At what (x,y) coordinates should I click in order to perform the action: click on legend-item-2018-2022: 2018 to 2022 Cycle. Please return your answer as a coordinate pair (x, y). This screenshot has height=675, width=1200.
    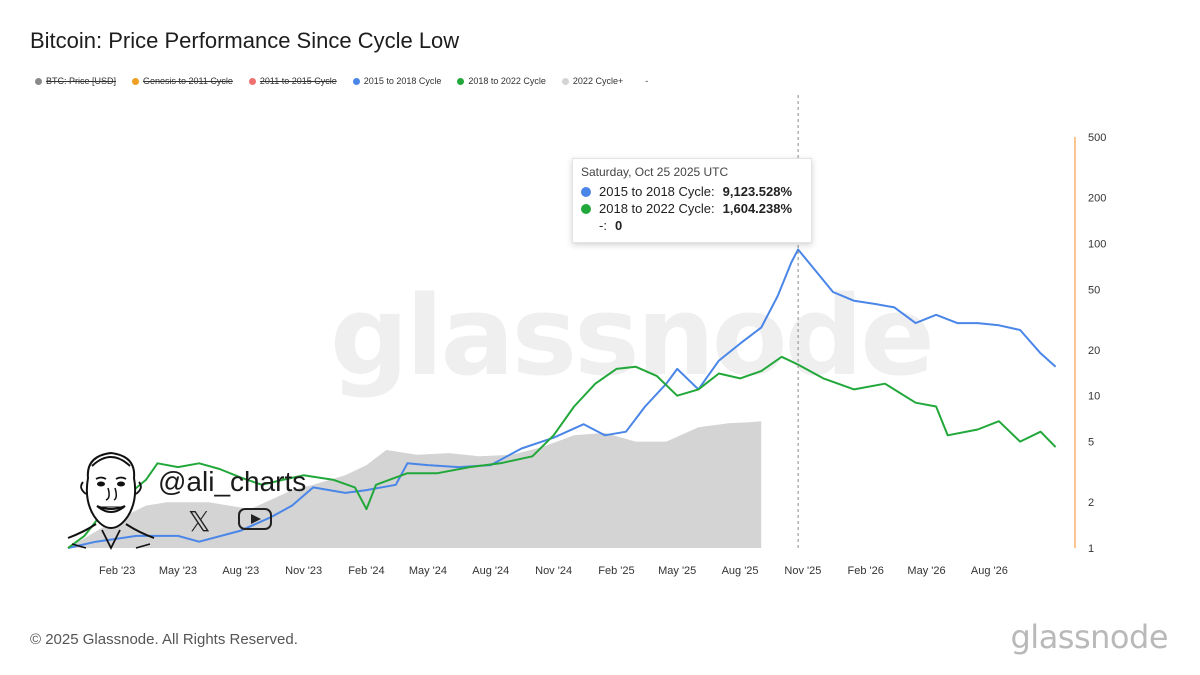
    Looking at the image, I should click on (501, 81).